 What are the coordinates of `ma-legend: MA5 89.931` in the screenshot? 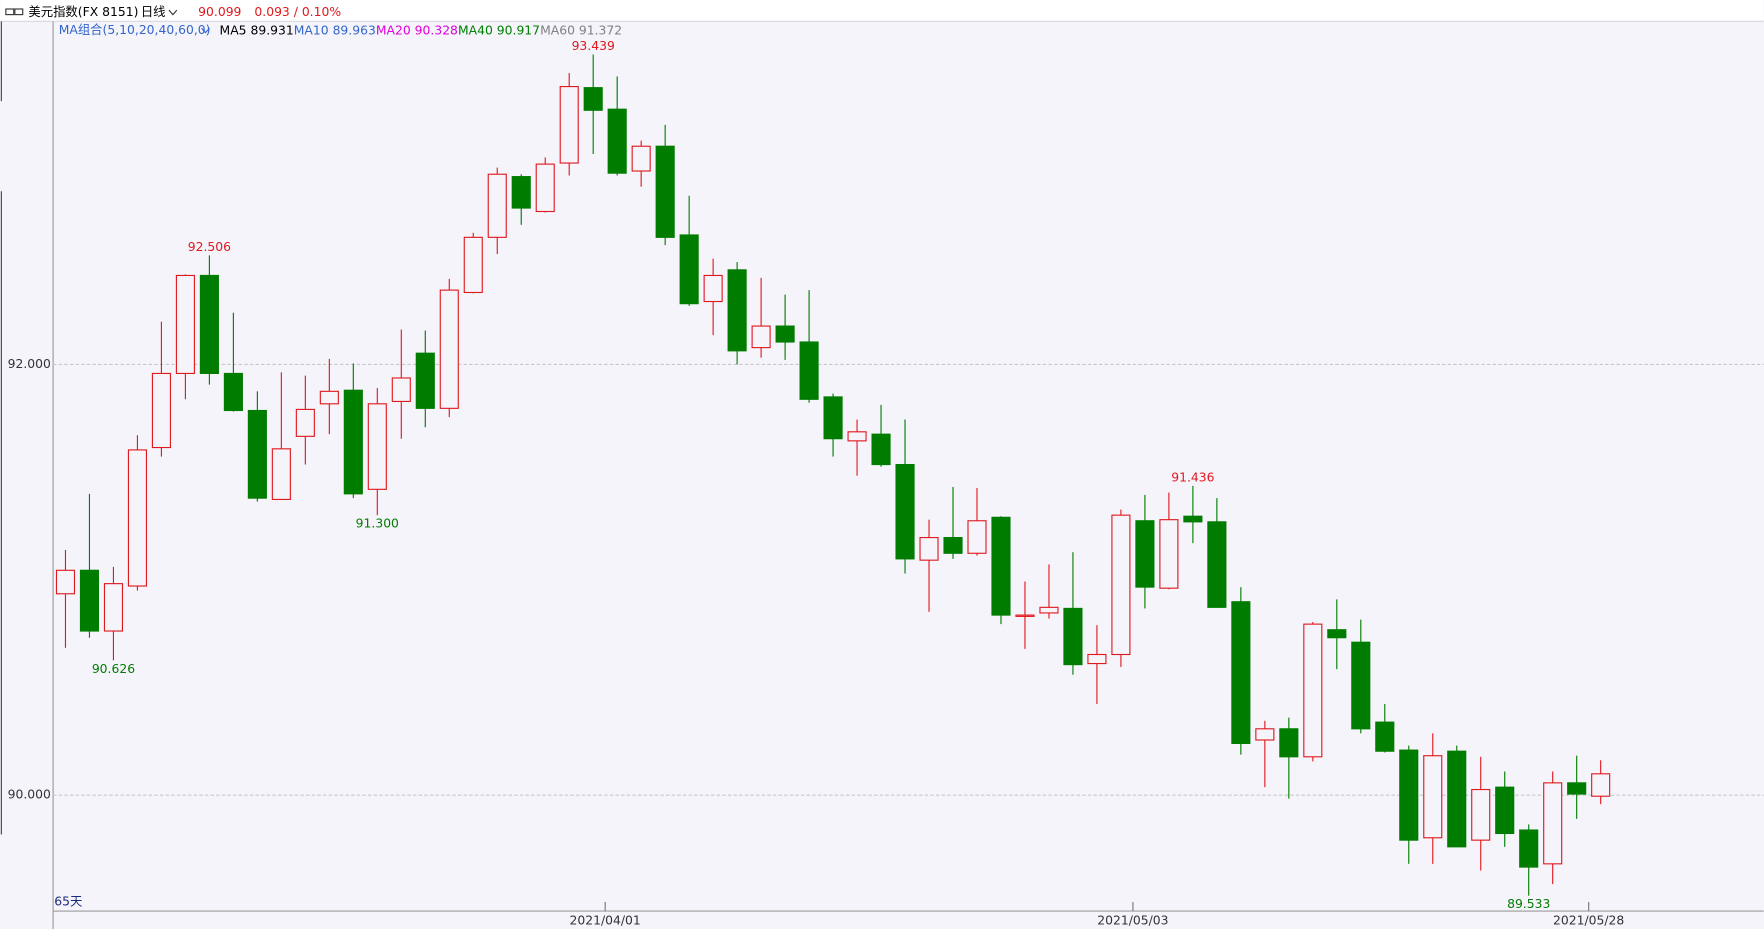 It's located at (257, 30).